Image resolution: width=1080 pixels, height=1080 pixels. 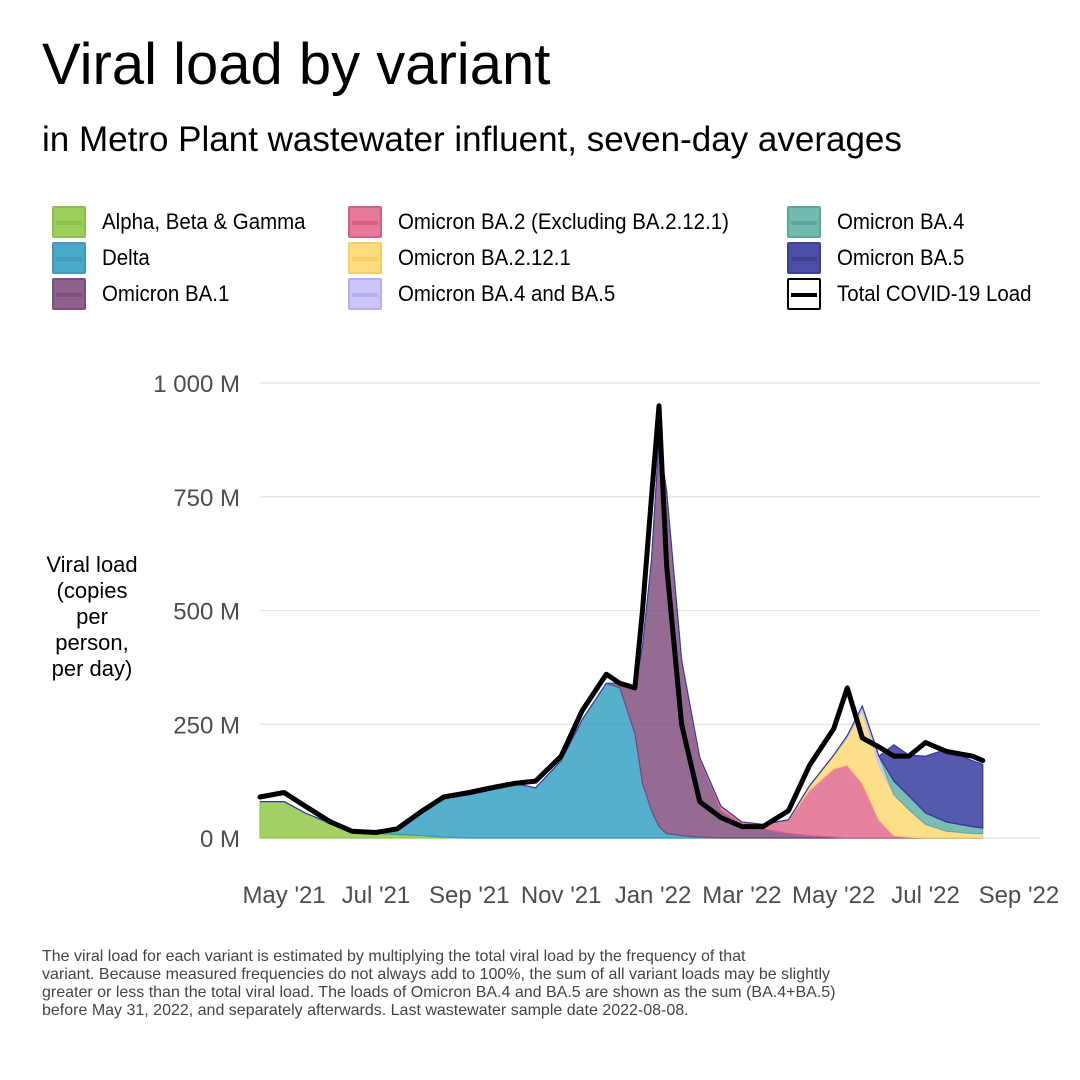 What do you see at coordinates (365, 294) in the screenshot?
I see `omicron-ba4-ba5-swatch-icon` at bounding box center [365, 294].